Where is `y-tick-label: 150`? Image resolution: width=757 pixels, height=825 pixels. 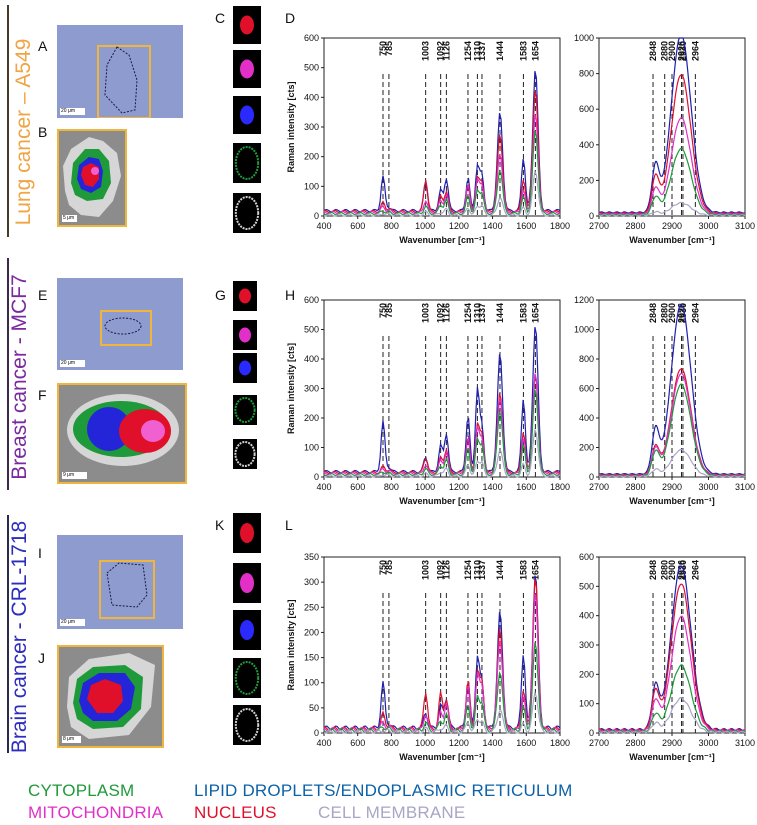
y-tick-label: 150 is located at coordinates (311, 658).